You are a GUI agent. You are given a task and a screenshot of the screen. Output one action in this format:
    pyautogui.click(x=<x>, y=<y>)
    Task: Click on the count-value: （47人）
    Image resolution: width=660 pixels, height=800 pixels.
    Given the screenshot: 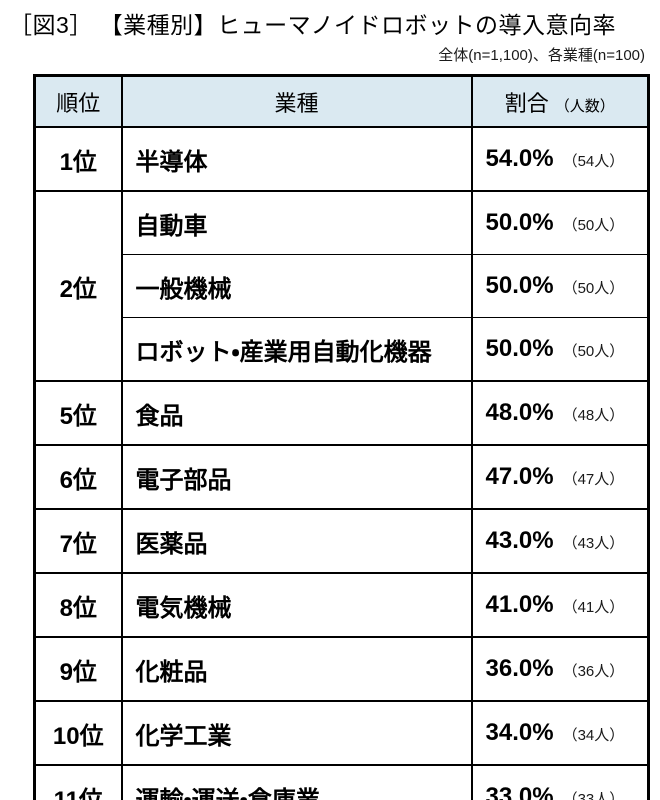 What is the action you would take?
    pyautogui.click(x=593, y=479)
    